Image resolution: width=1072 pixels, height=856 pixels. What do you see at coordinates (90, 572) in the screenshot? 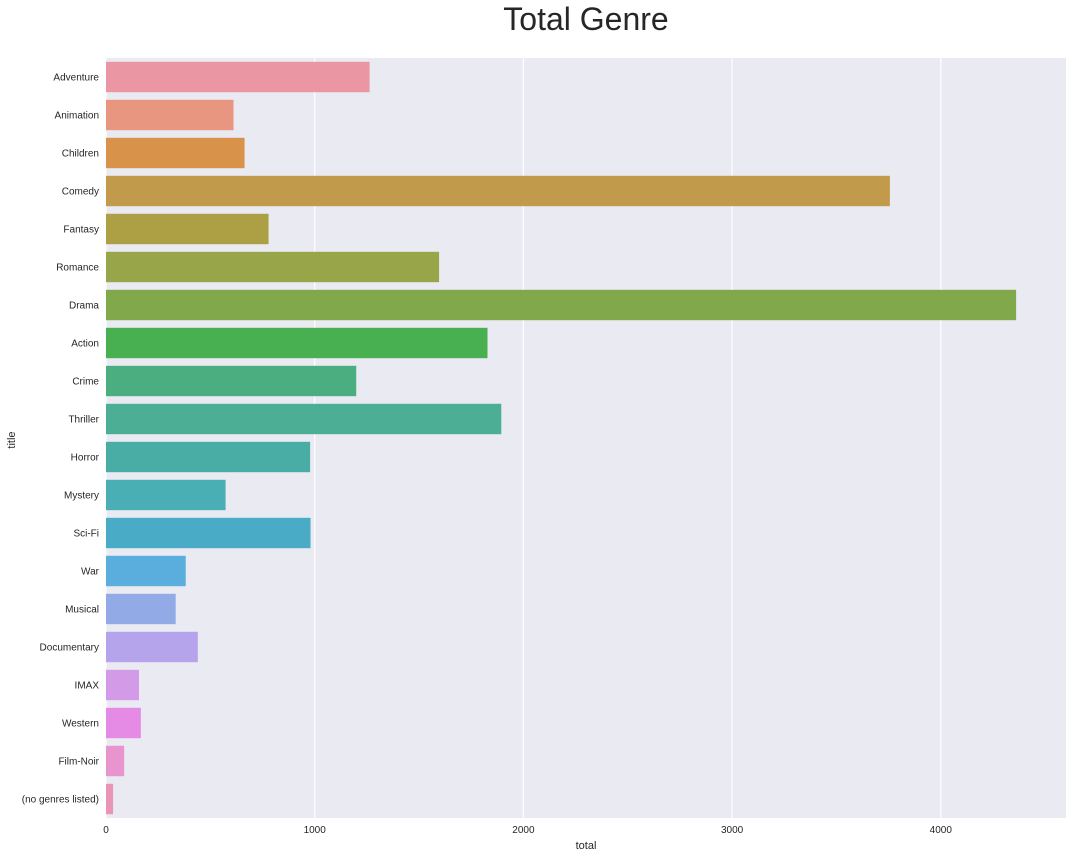
I see `y-tick-label: War` at bounding box center [90, 572].